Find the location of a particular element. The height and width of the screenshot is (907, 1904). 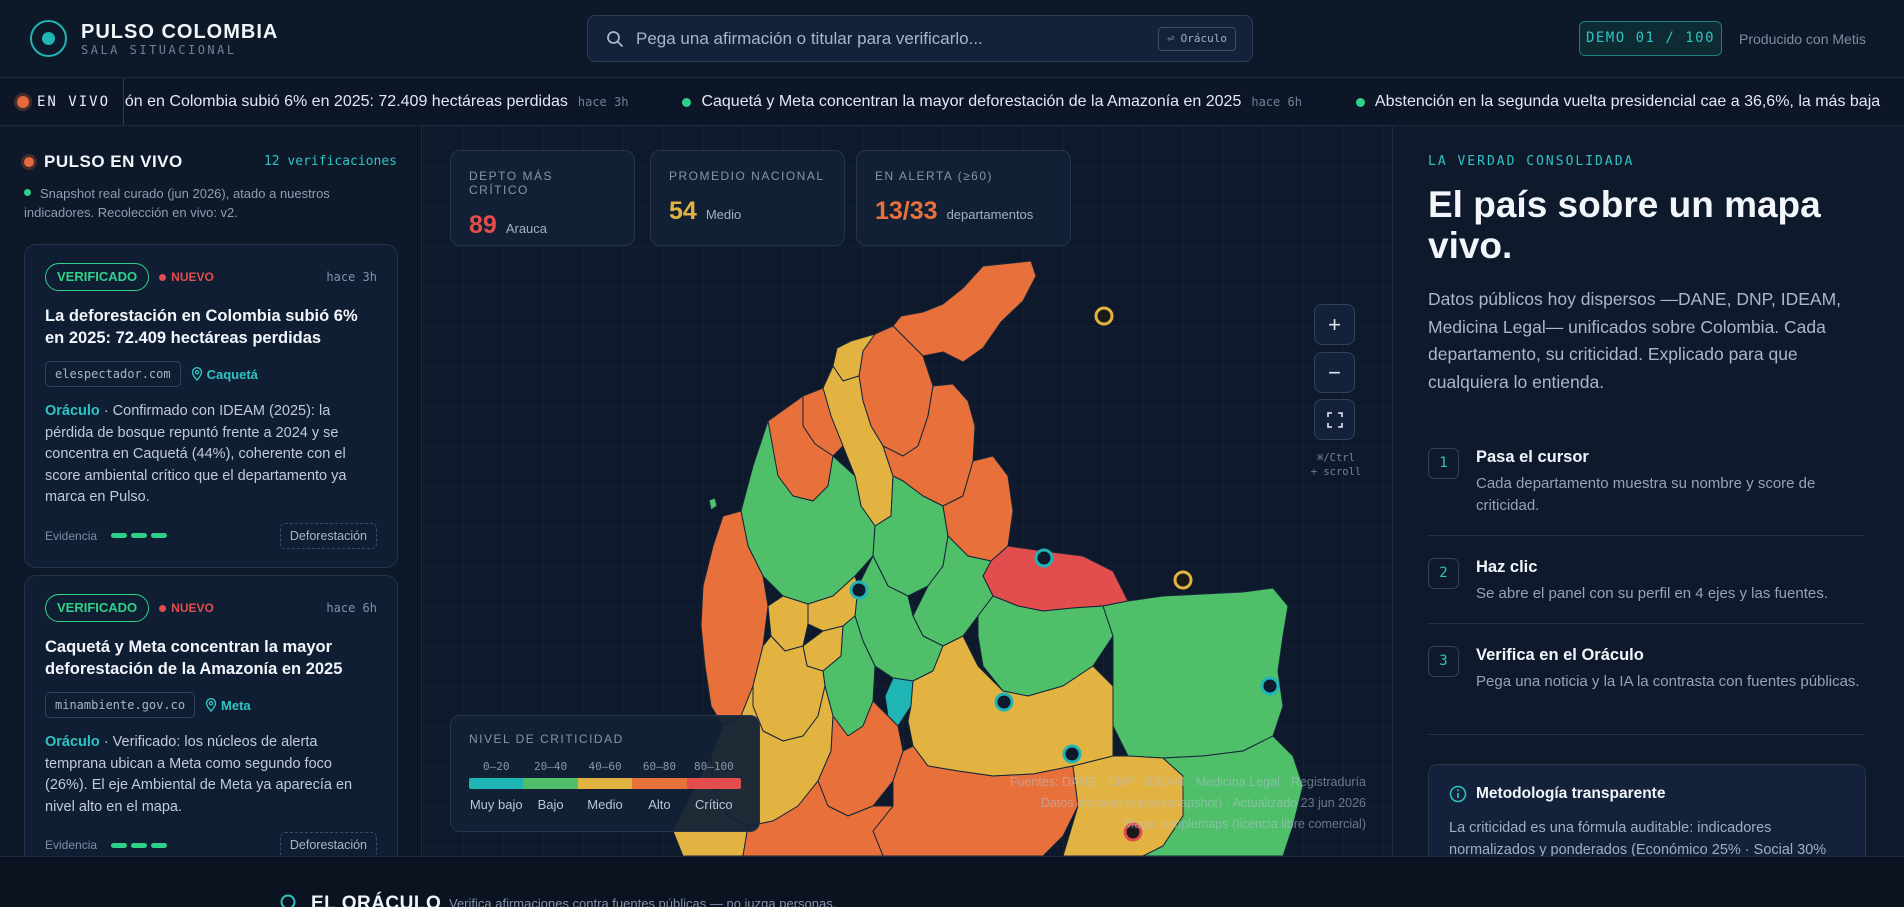

kpi-label: DEPTO MÁS CRÍTICO is located at coordinates (511, 183).